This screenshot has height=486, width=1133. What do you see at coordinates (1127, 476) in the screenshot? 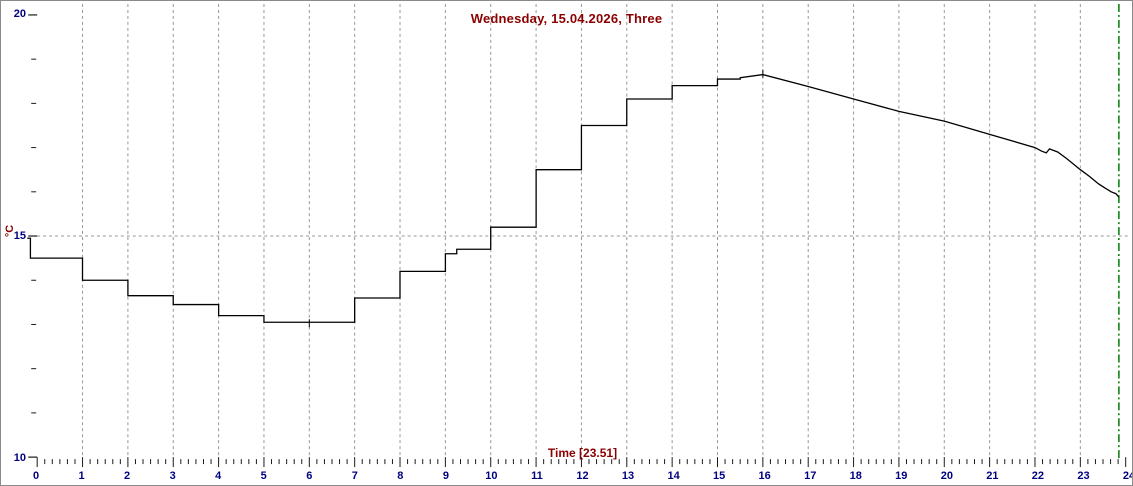
I see `x-tick-label-24: 24` at bounding box center [1127, 476].